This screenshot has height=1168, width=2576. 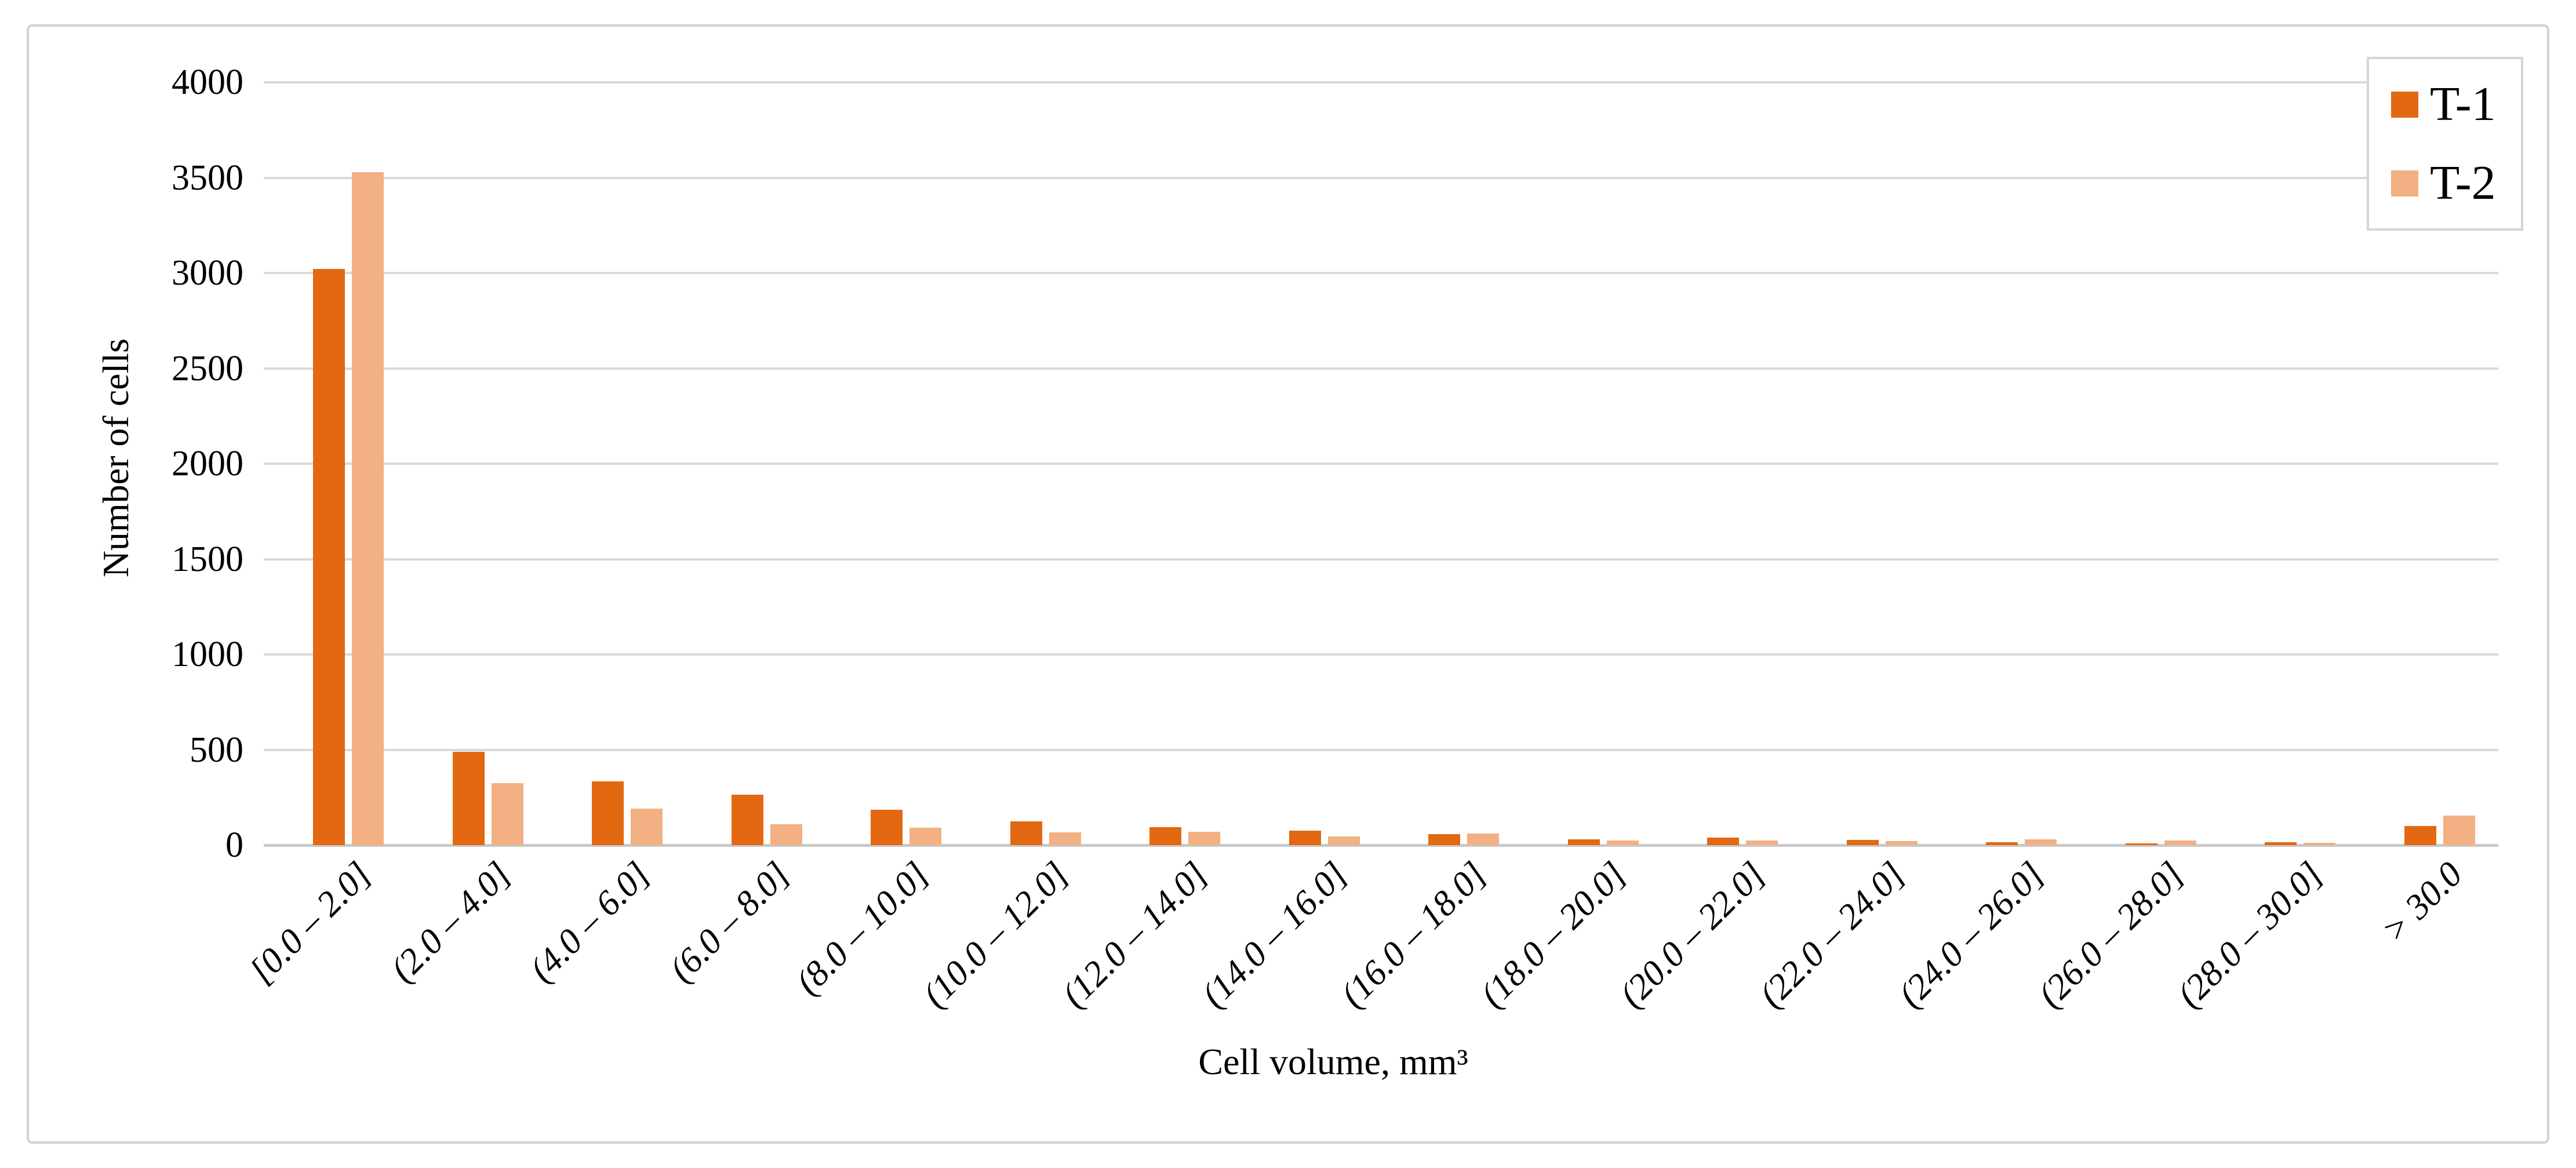 I want to click on legend-item-t2: T-2, so click(x=2456, y=183).